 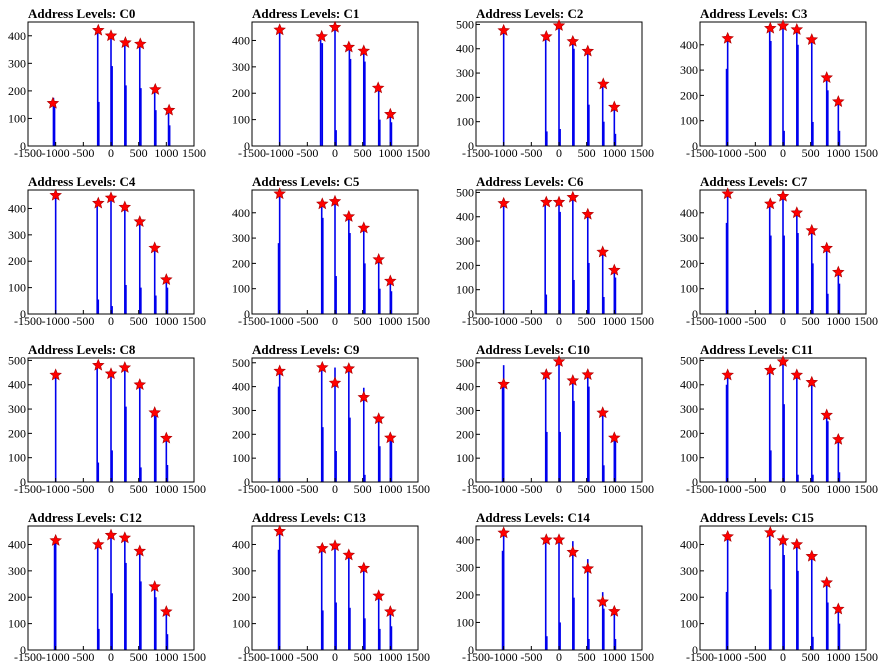 What do you see at coordinates (533, 349) in the screenshot?
I see `chart-title: Address Levels: C10` at bounding box center [533, 349].